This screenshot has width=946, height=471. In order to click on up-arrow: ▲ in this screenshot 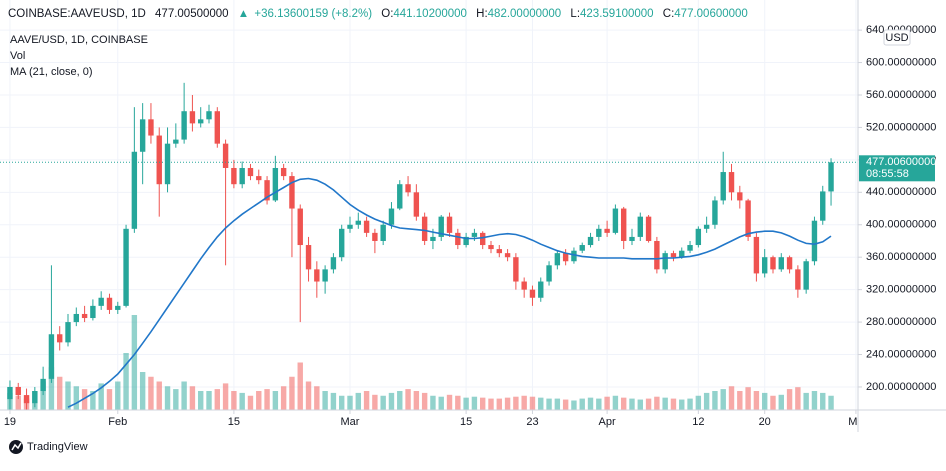, I will do `click(243, 14)`.